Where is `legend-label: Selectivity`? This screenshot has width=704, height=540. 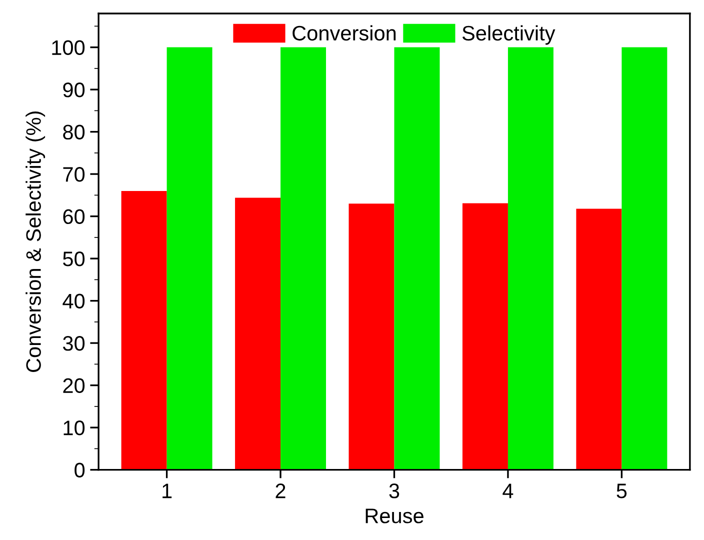 legend-label: Selectivity is located at coordinates (509, 35).